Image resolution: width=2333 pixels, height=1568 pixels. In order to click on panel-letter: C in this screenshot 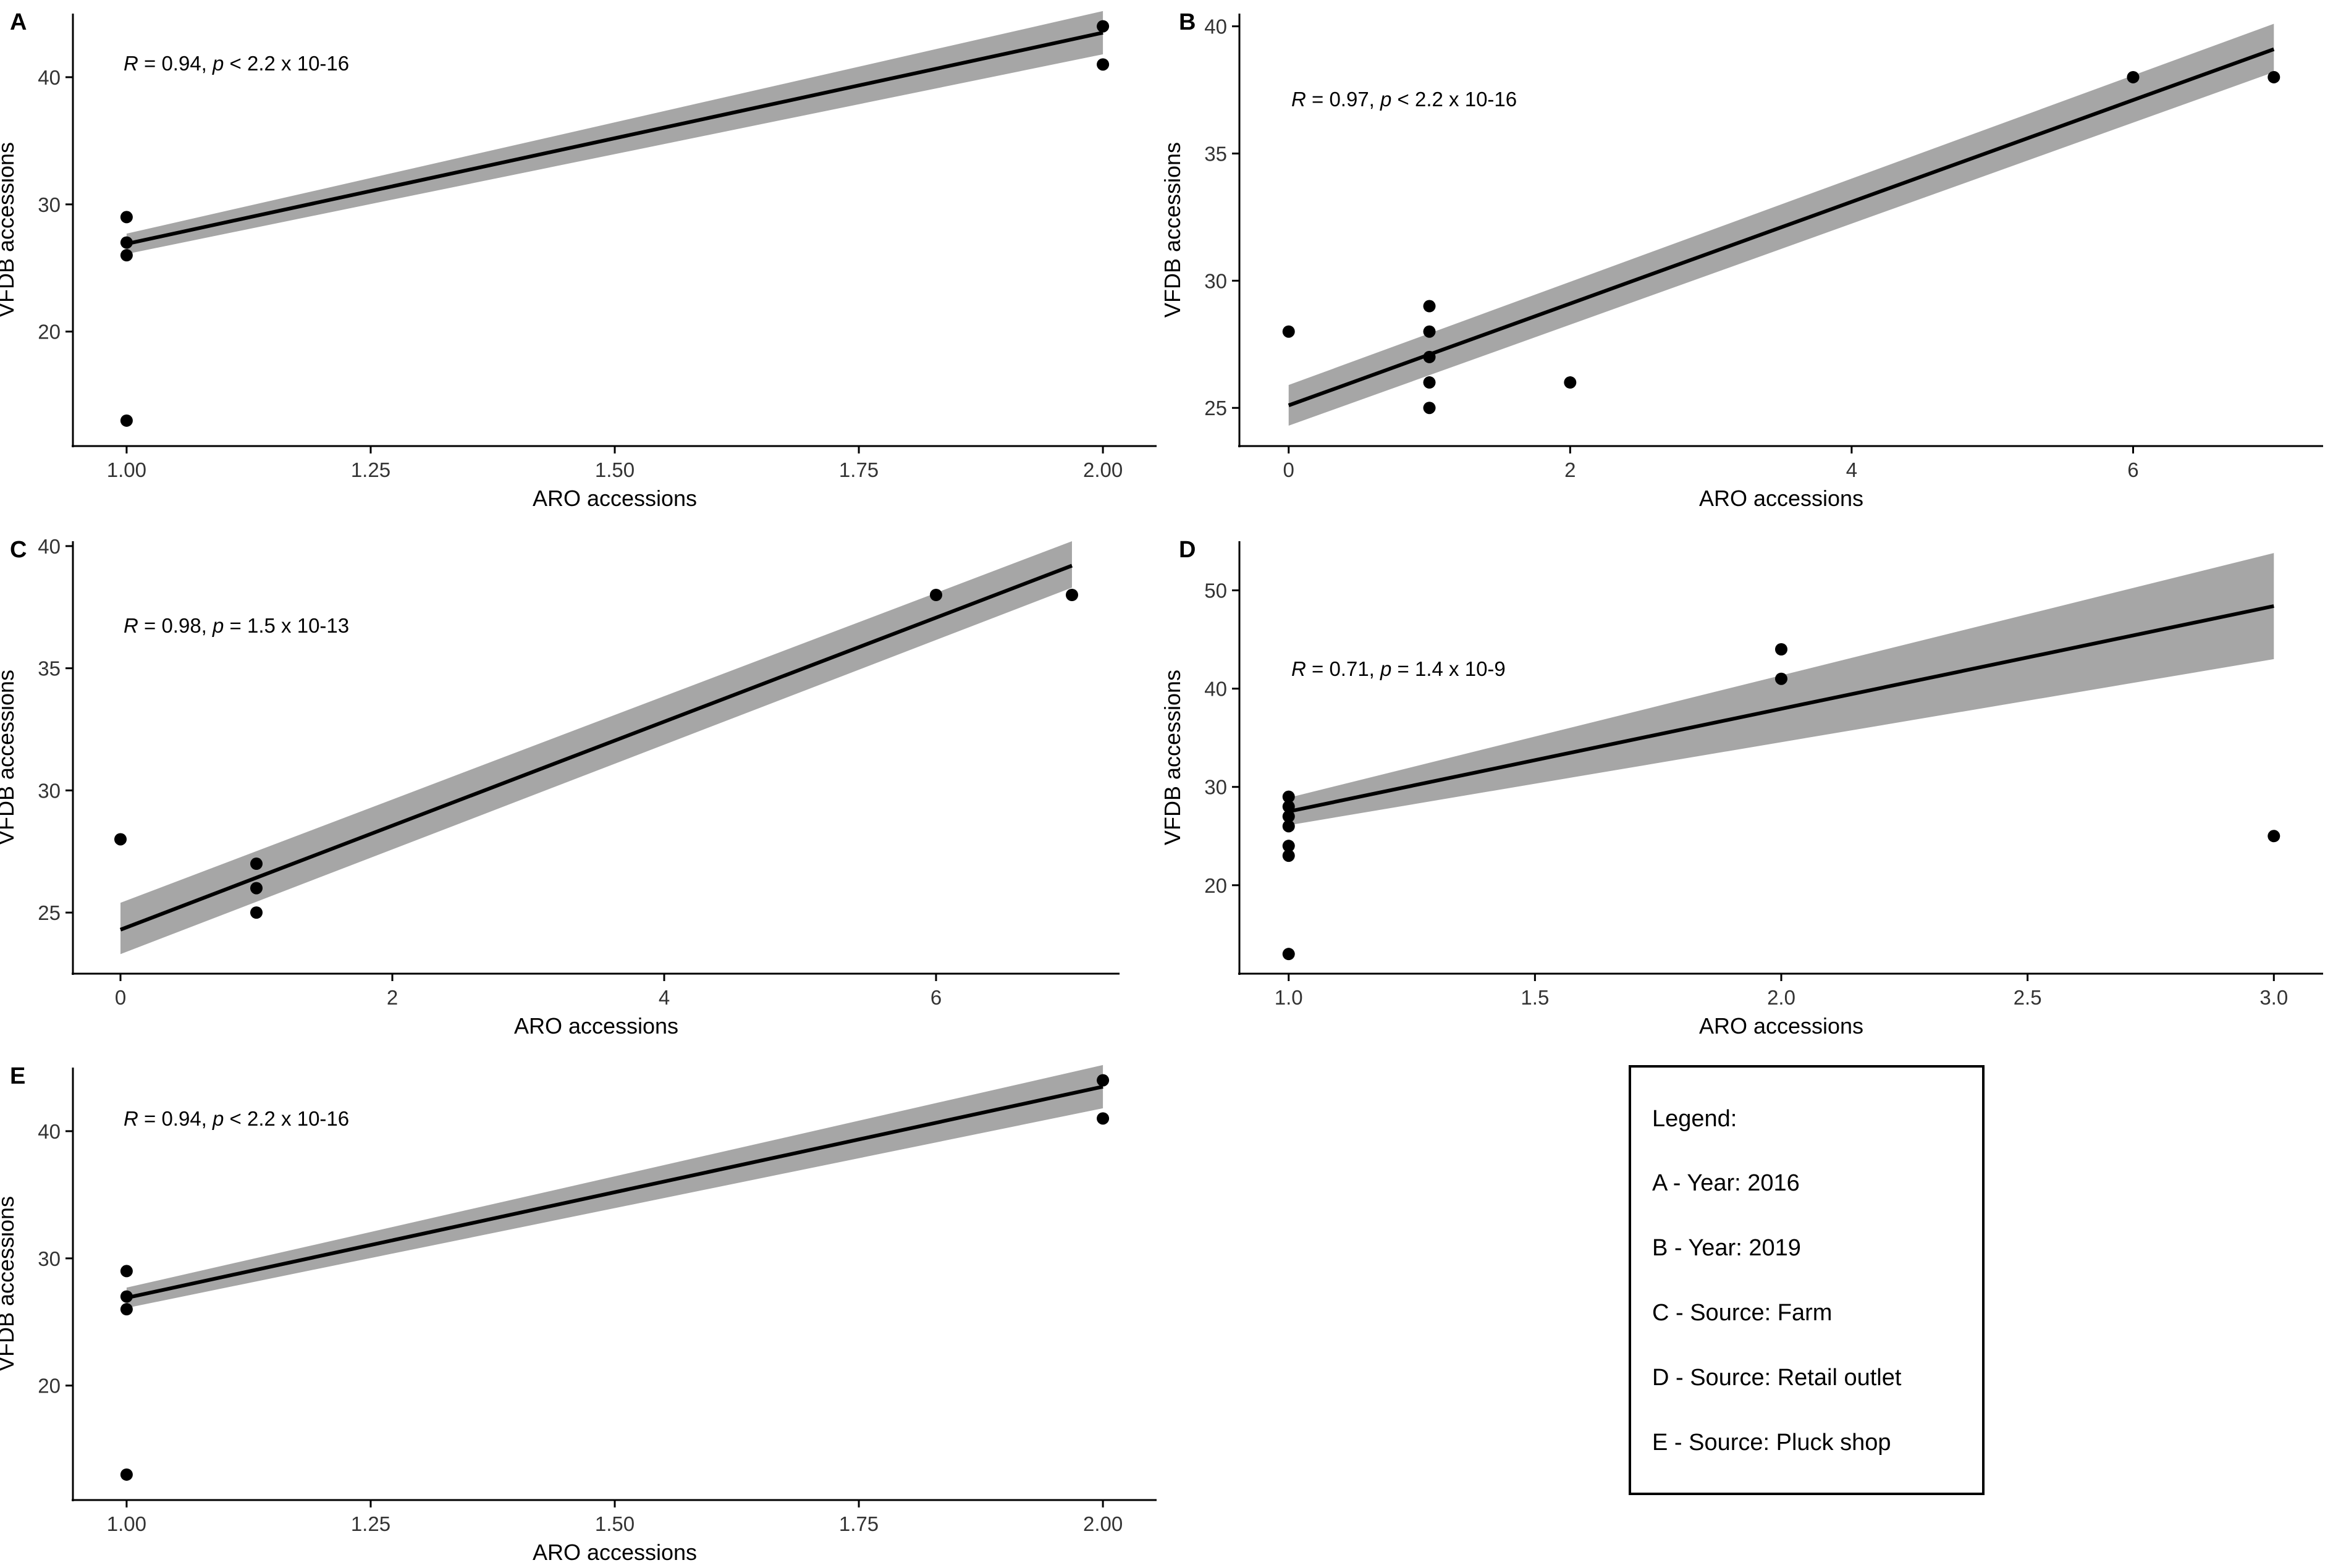, I will do `click(18, 550)`.